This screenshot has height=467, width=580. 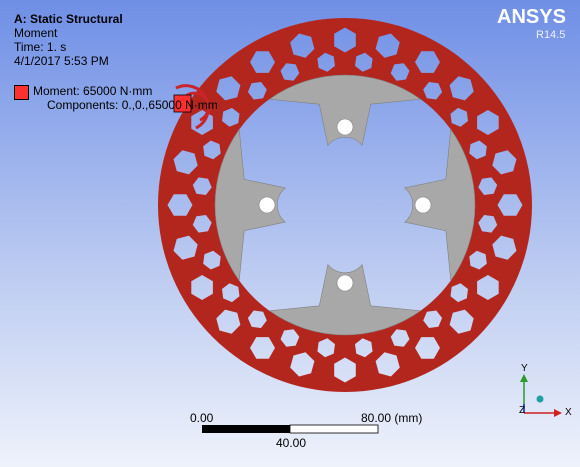 I want to click on axis-z: Z, so click(x=522, y=410).